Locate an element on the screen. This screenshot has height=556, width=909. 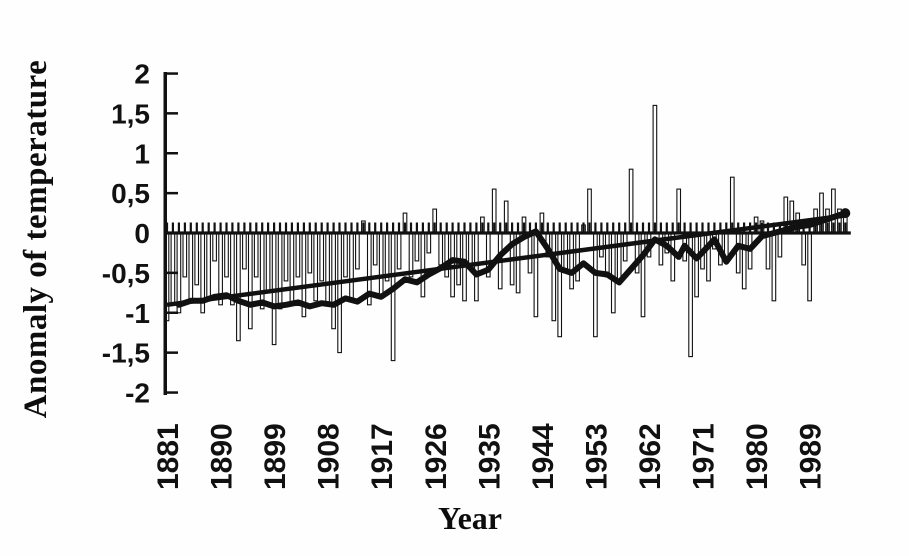
year-tick-1900 is located at coordinates (280, 227).